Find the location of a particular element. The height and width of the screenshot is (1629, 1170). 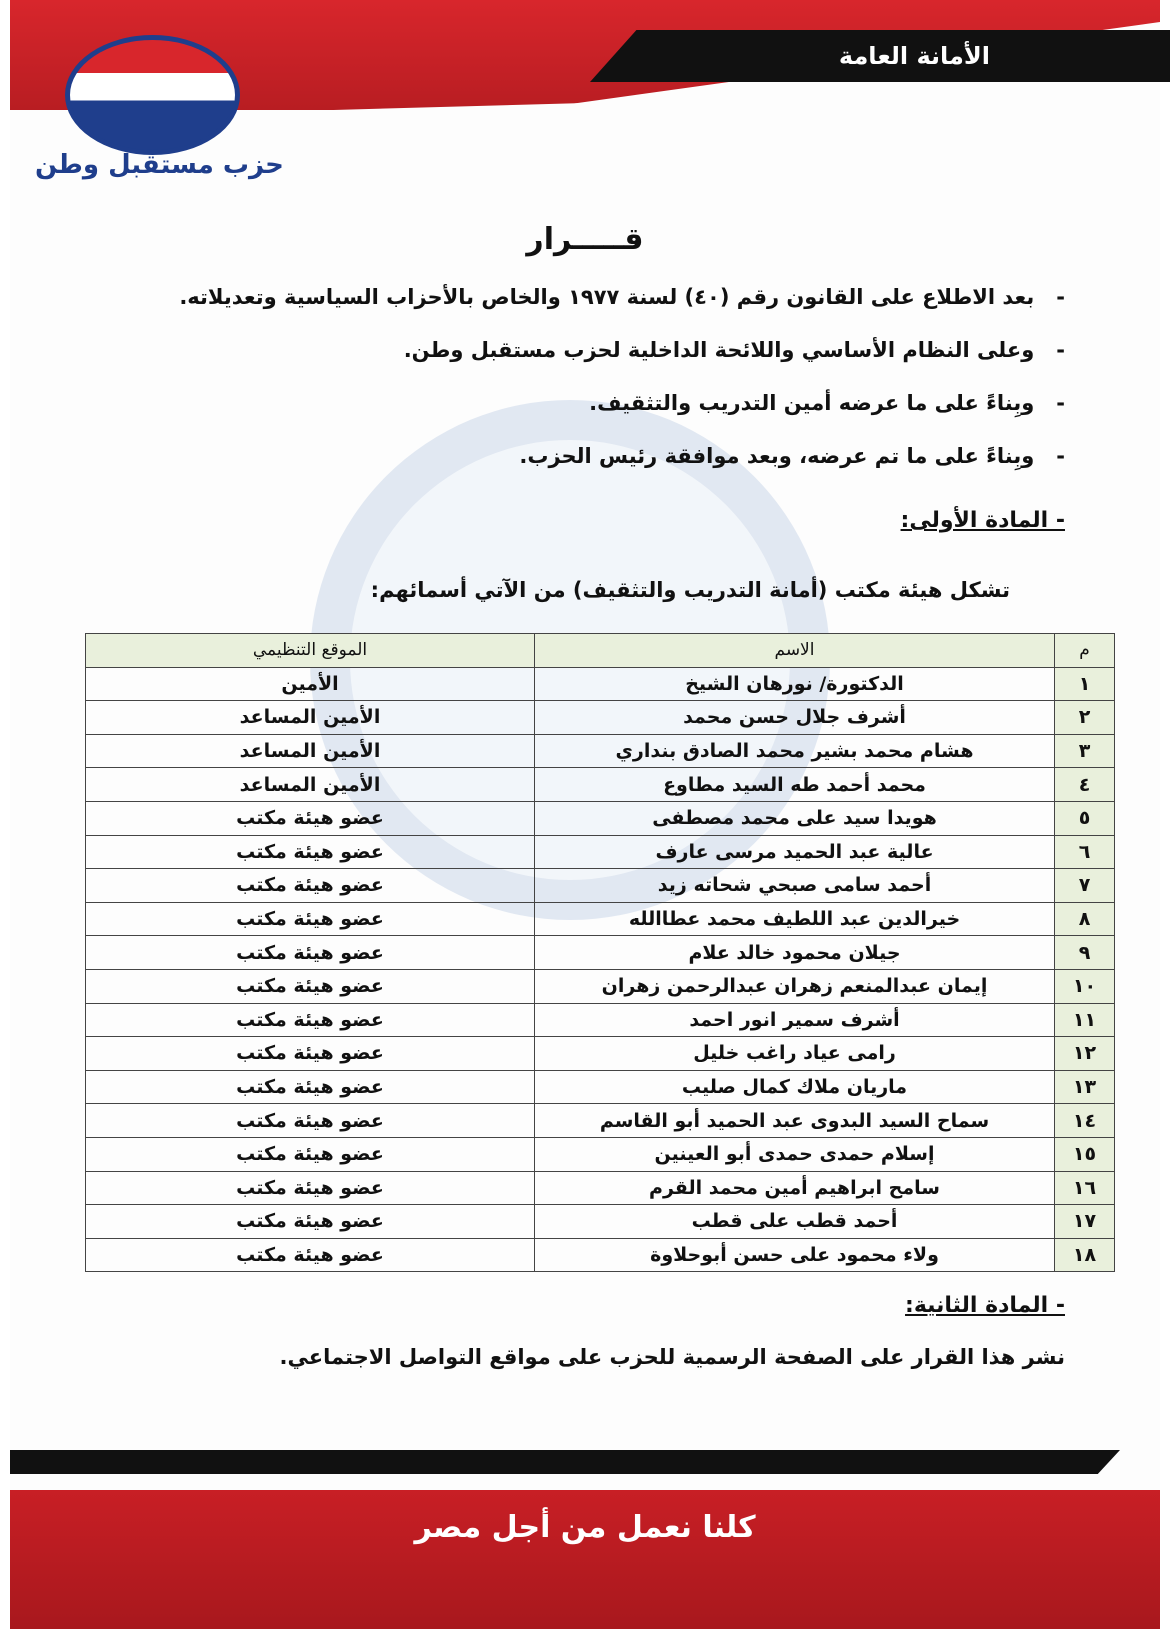

table-row: ٥ هويدا سيد على محمد مصطفى عضو هيئة مكتب is located at coordinates (600, 818).